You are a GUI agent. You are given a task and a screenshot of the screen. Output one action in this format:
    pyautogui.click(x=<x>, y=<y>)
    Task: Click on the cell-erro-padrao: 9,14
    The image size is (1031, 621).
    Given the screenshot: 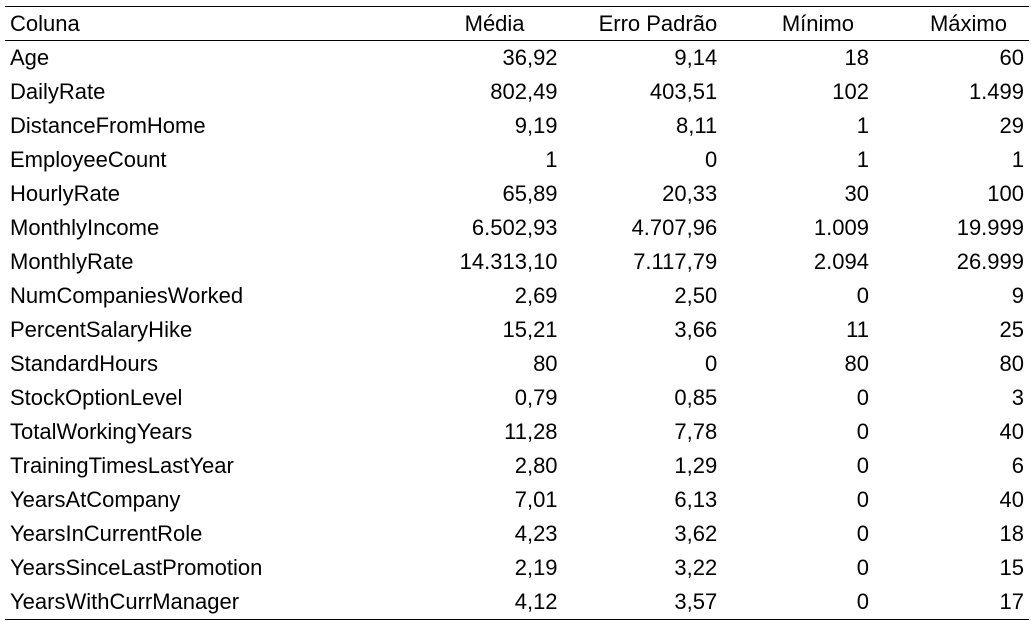 What is the action you would take?
    pyautogui.click(x=696, y=57)
    